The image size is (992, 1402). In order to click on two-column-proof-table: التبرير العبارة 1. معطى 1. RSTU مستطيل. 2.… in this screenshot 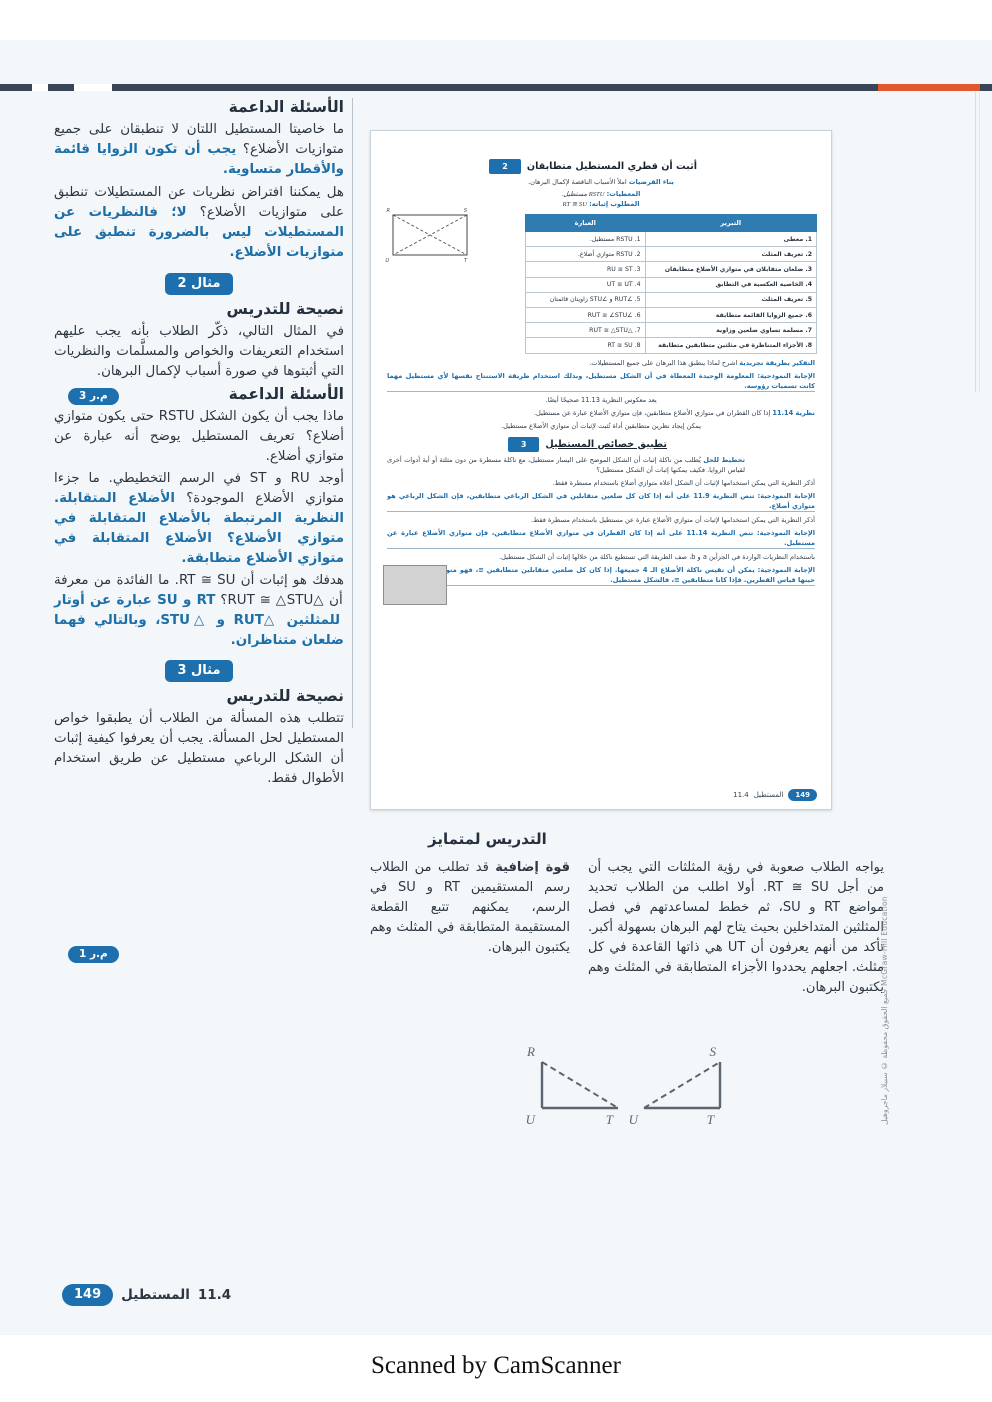, I will do `click(671, 284)`.